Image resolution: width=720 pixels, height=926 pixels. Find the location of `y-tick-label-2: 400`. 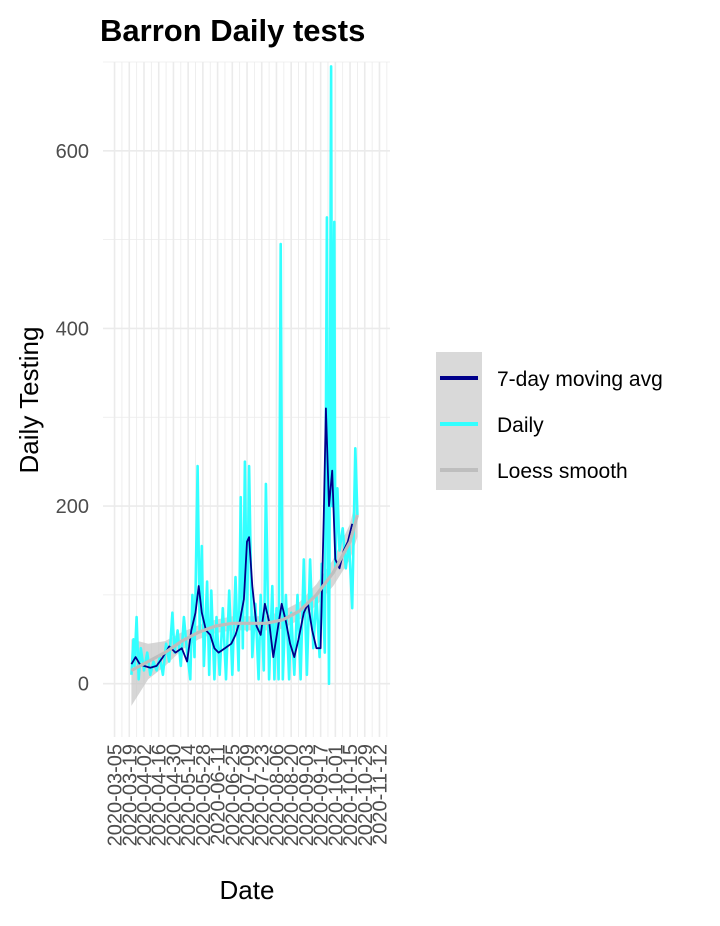

y-tick-label-2: 400 is located at coordinates (72, 329).